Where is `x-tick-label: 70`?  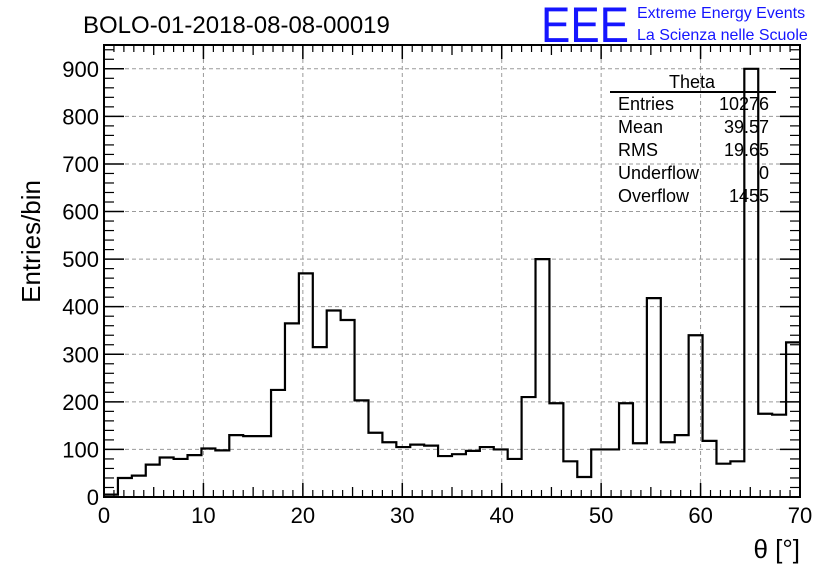
x-tick-label: 70 is located at coordinates (800, 515).